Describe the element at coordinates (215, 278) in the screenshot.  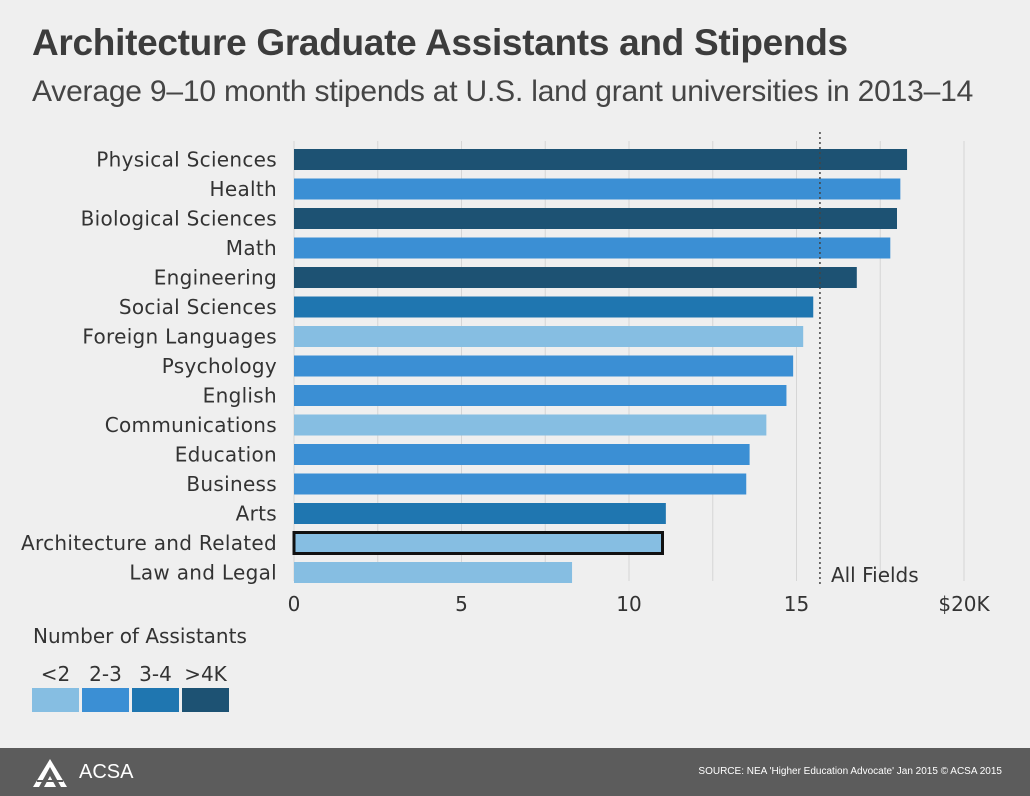
I see `category-label: Engineering` at that location.